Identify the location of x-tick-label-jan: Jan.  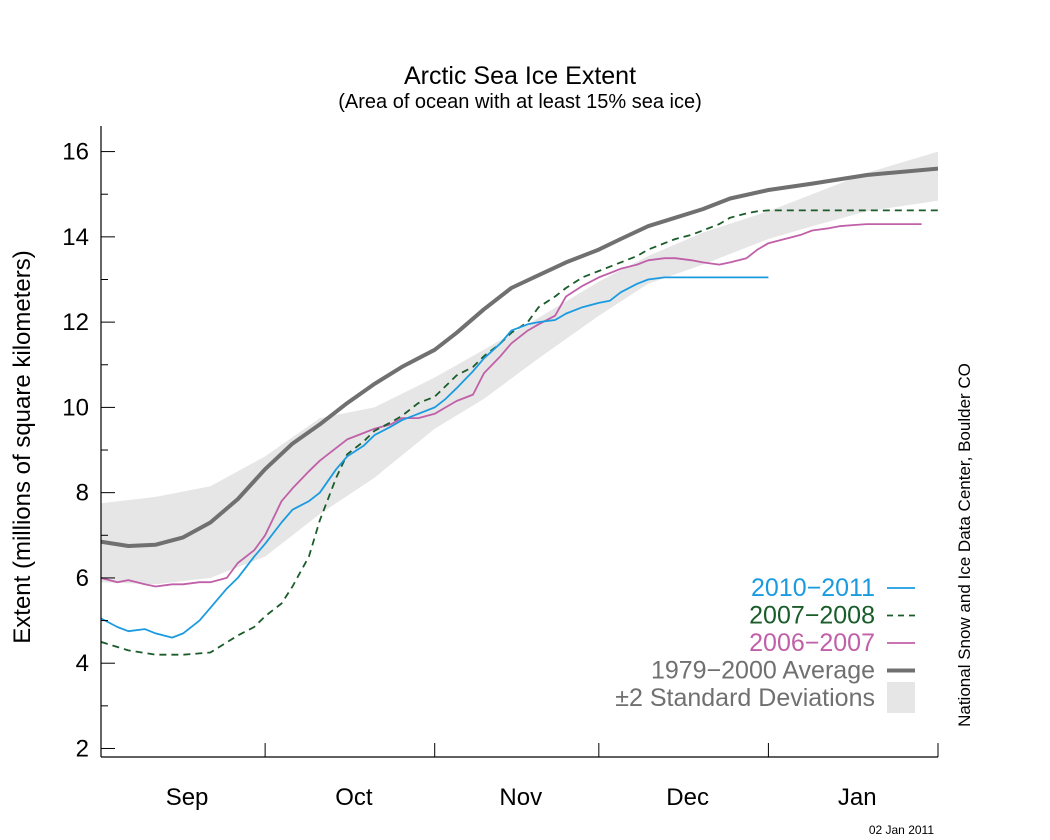
(857, 797).